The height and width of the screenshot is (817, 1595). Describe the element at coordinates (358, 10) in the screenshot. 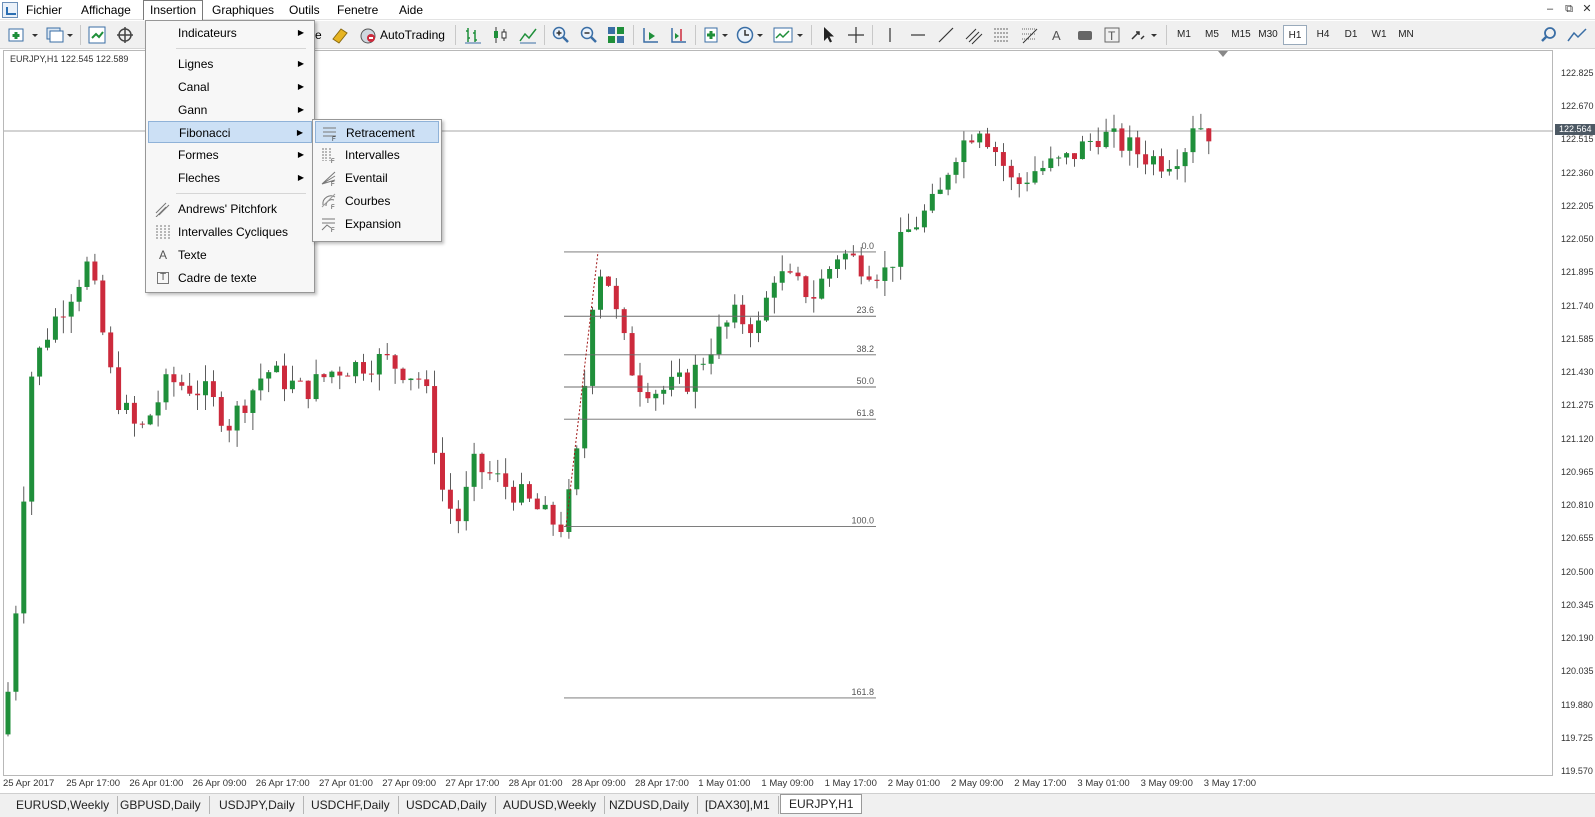

I see `menu-fenetre: Fenetre` at that location.